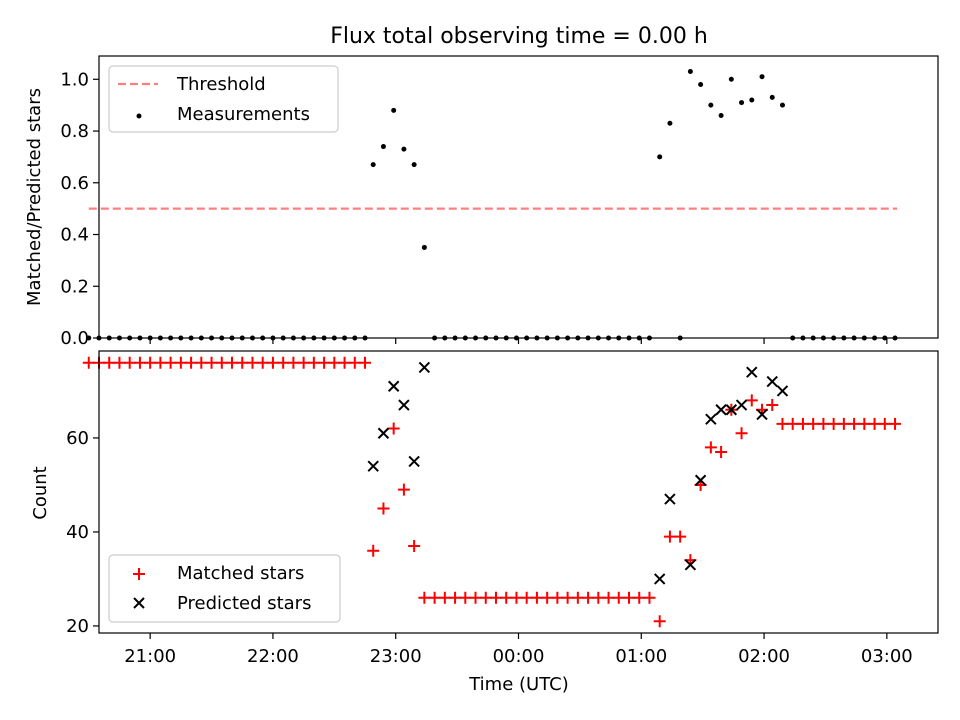 Image resolution: width=960 pixels, height=720 pixels. What do you see at coordinates (273, 656) in the screenshot?
I see `bottom-x-tick-label: 22:00` at bounding box center [273, 656].